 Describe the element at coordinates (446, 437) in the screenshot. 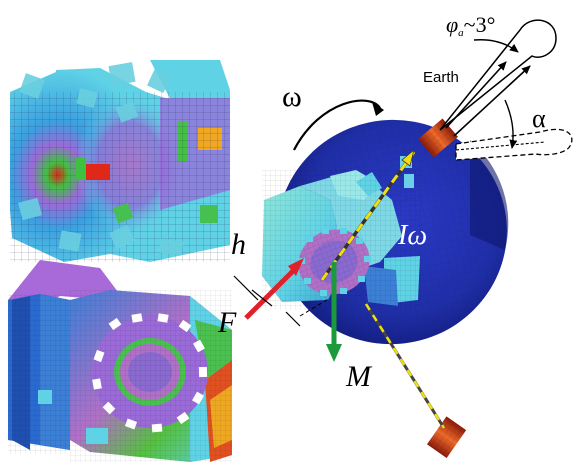

I see `feed-horn-bottom` at that location.